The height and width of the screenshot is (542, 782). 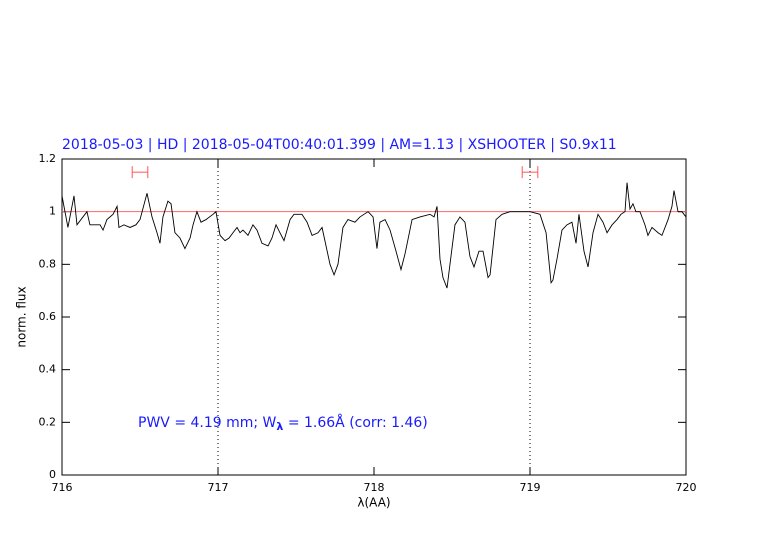 What do you see at coordinates (530, 487) in the screenshot?
I see `x-tick-label: 719` at bounding box center [530, 487].